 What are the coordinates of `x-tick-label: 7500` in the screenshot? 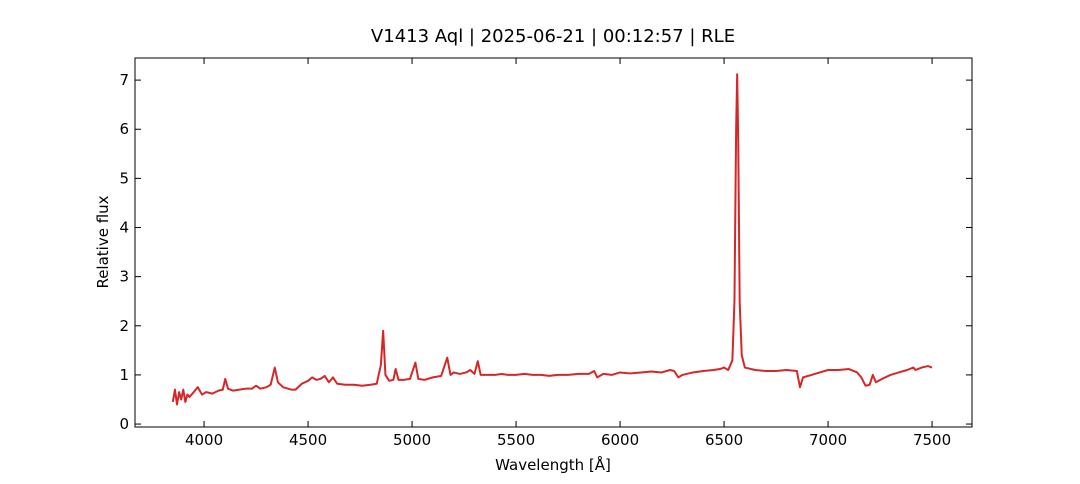 It's located at (932, 440).